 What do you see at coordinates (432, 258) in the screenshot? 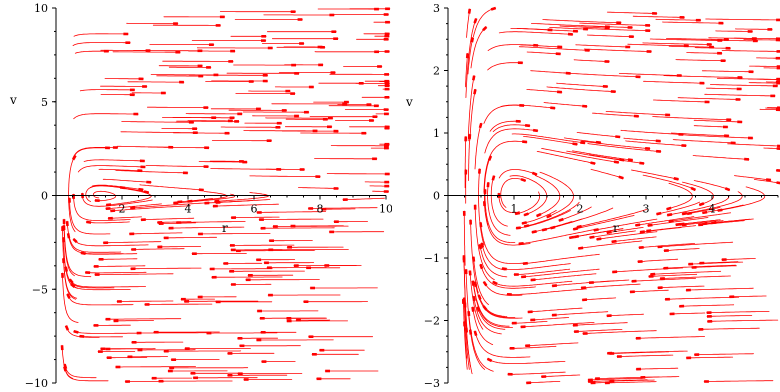
I see `y-tick-label: −1` at bounding box center [432, 258].